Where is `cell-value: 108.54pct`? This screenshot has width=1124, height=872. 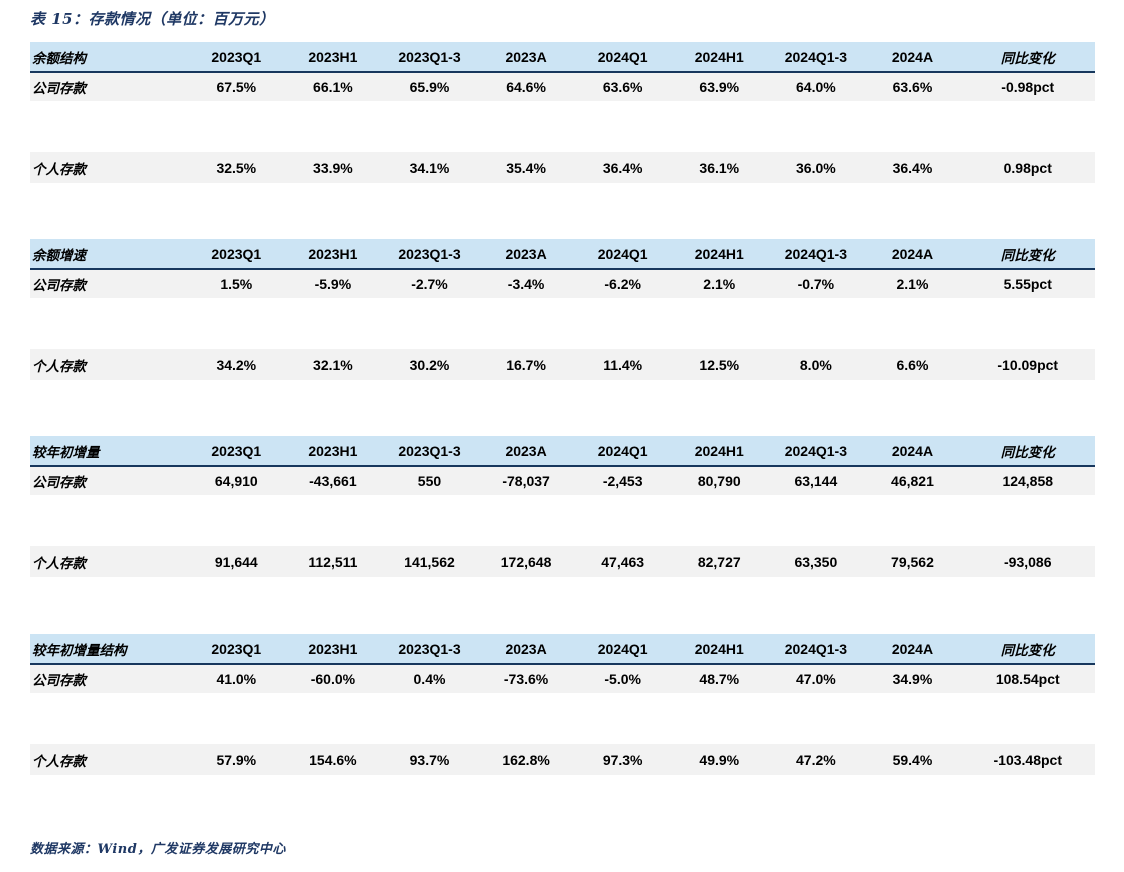
cell-value: 108.54pct is located at coordinates (1027, 679).